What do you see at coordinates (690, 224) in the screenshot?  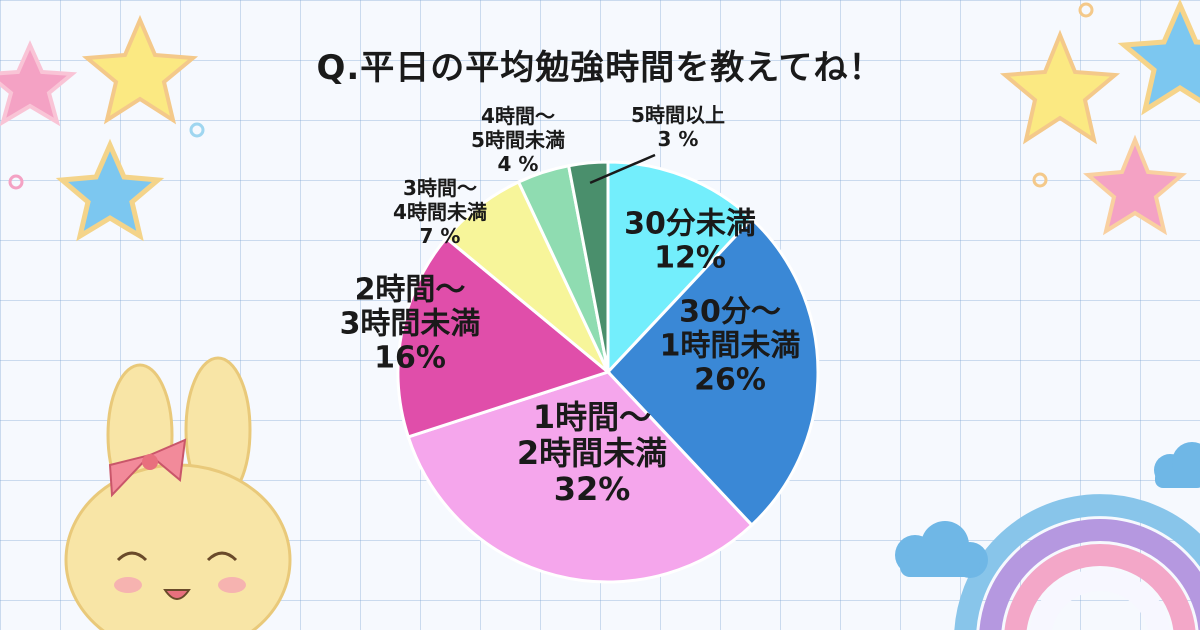 I see `slice-category-label: 30分未満` at bounding box center [690, 224].